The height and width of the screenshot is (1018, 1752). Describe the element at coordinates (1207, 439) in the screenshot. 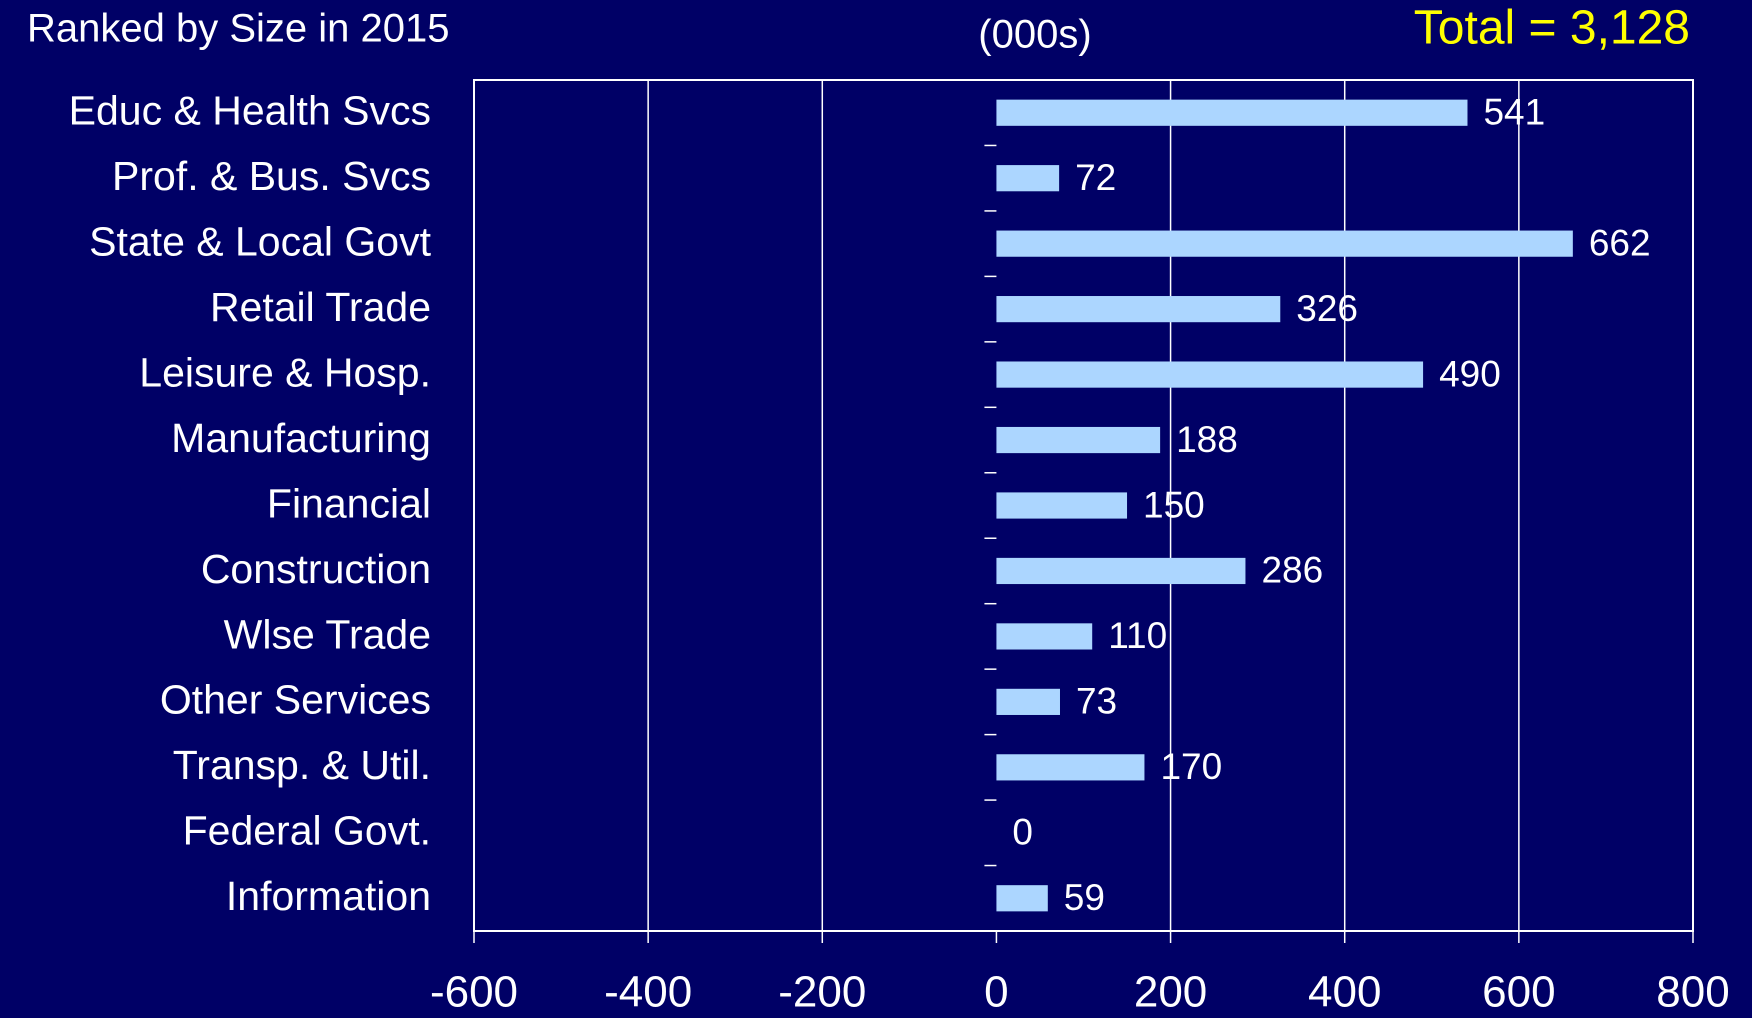

I see `value-label: 188` at that location.